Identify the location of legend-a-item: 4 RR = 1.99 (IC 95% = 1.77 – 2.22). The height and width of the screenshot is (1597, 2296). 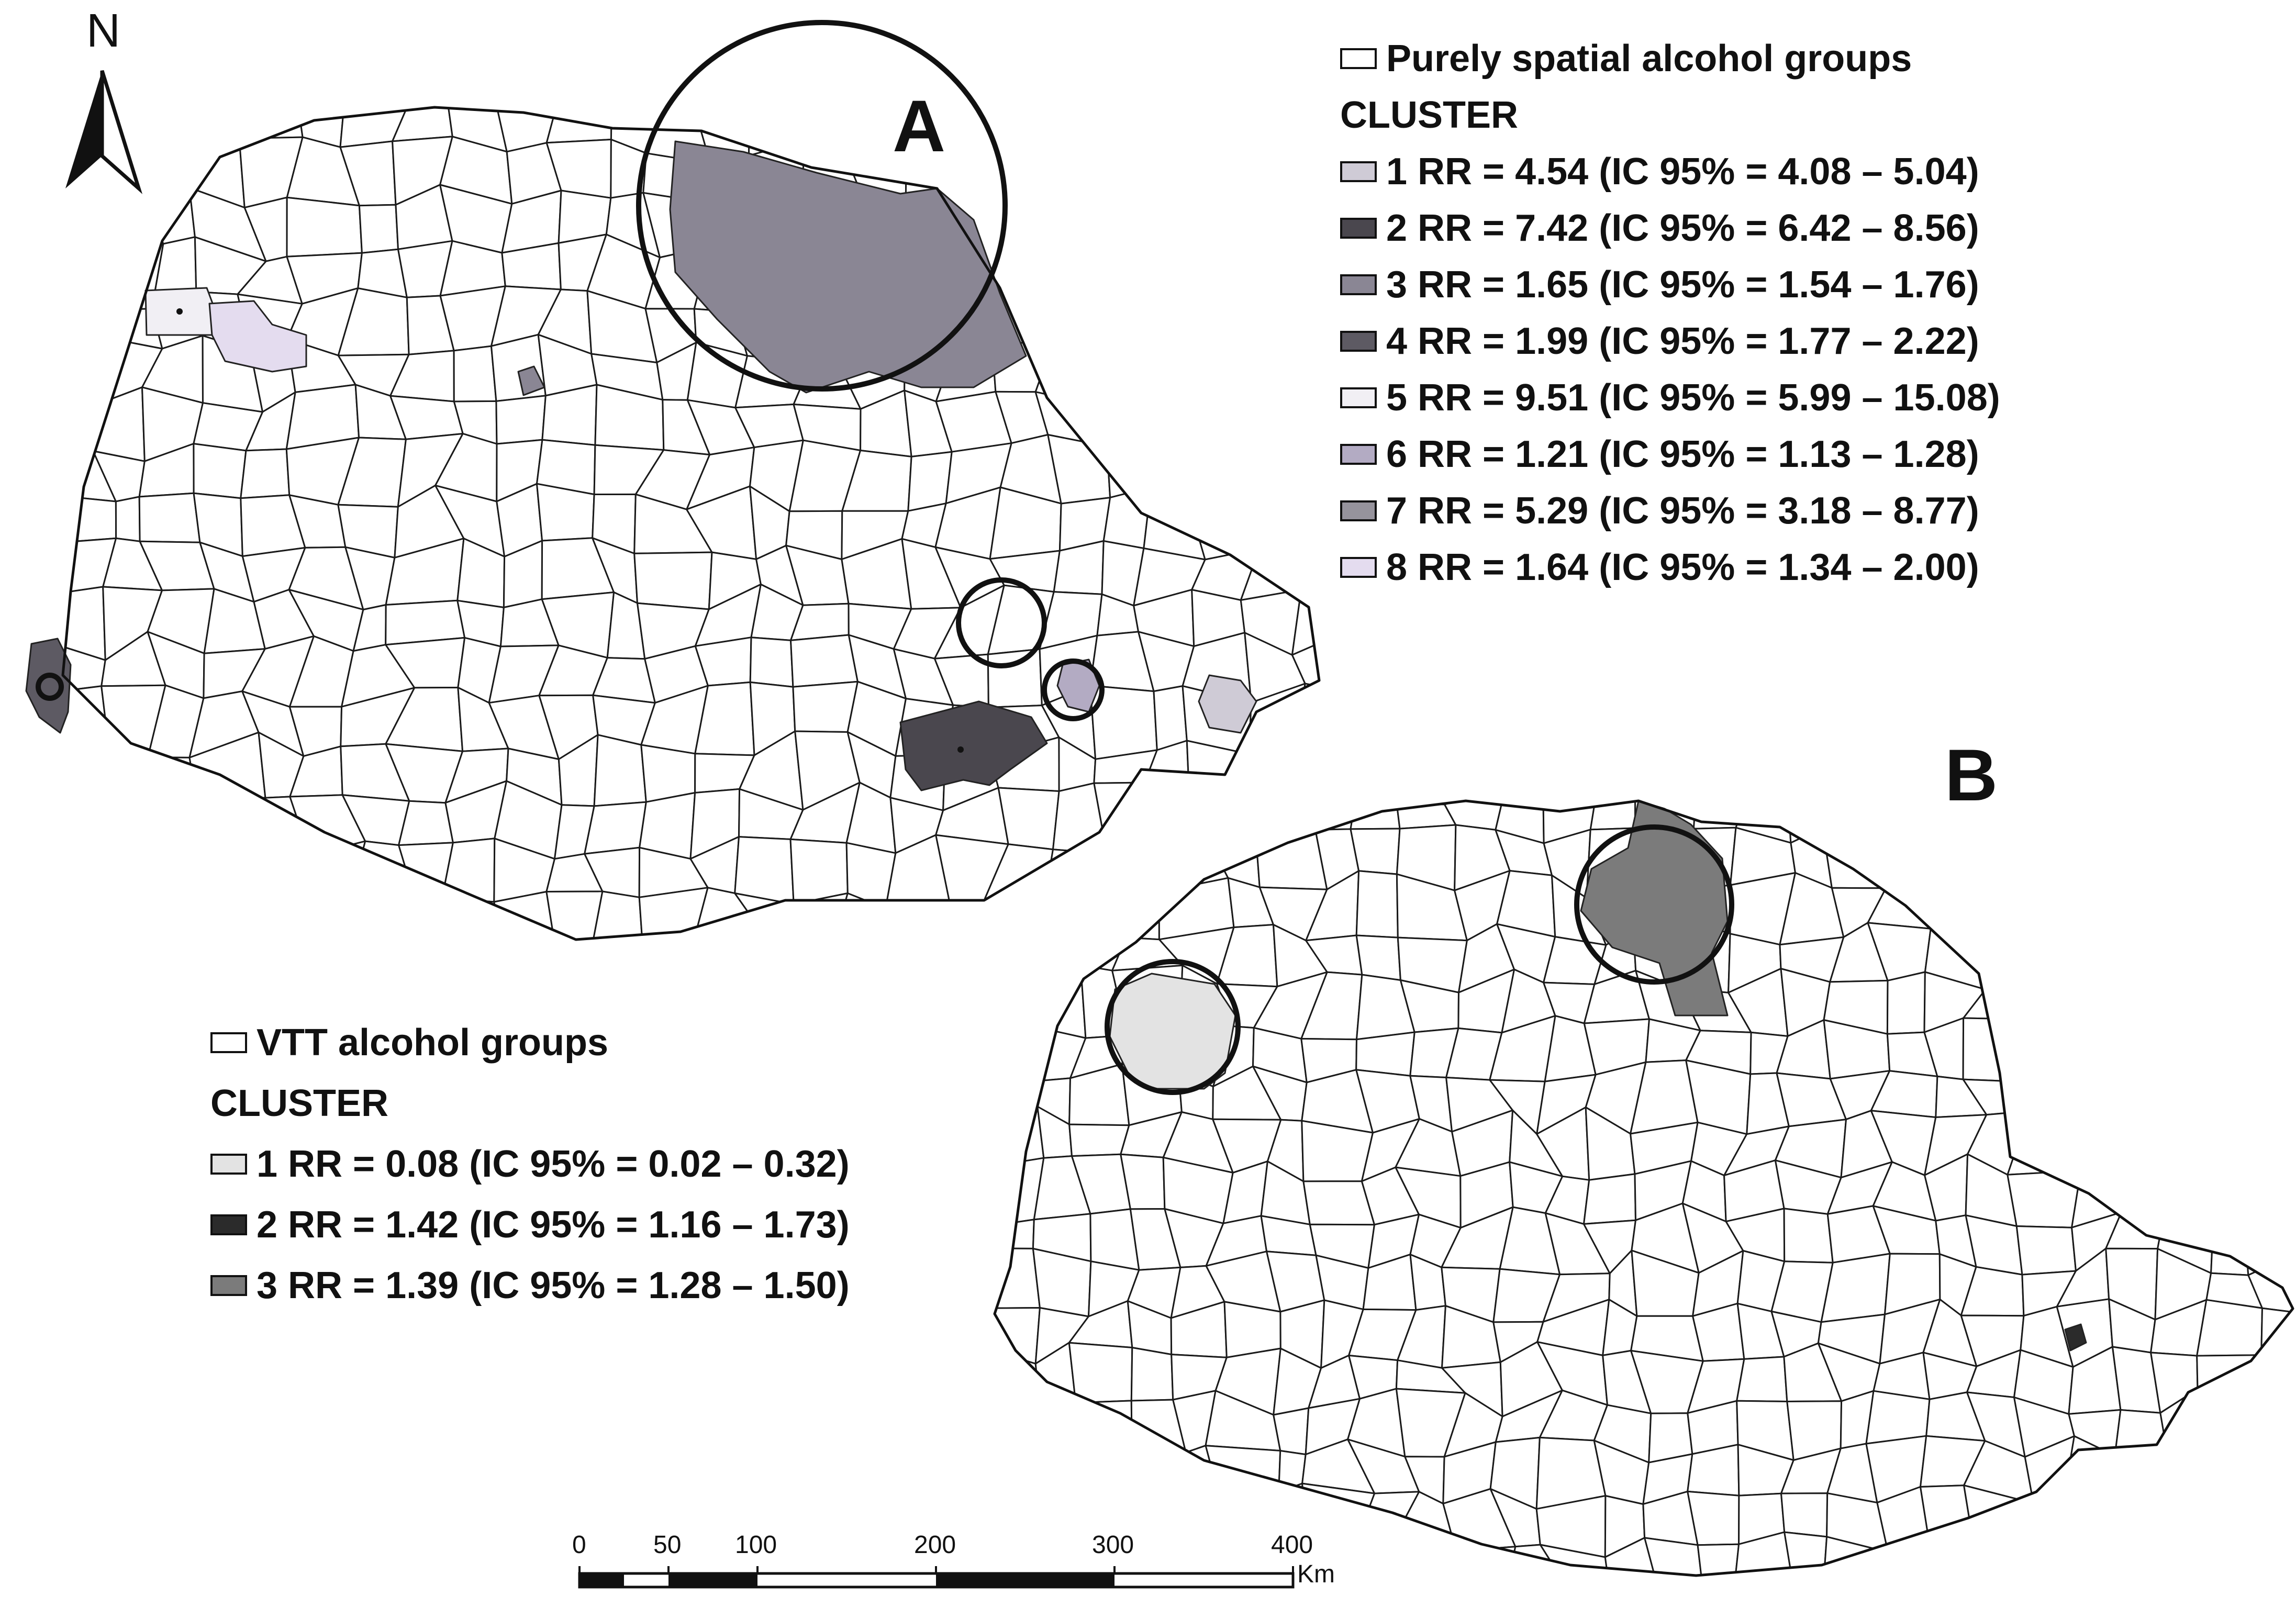
(1670, 341).